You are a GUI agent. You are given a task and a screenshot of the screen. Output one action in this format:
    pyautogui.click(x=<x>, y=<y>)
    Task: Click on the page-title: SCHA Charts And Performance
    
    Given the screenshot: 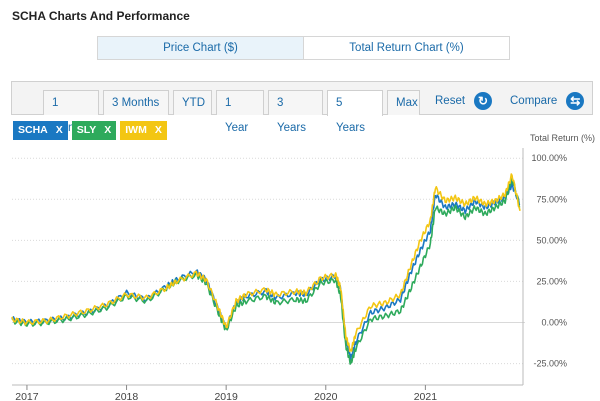 What is the action you would take?
    pyautogui.click(x=101, y=16)
    